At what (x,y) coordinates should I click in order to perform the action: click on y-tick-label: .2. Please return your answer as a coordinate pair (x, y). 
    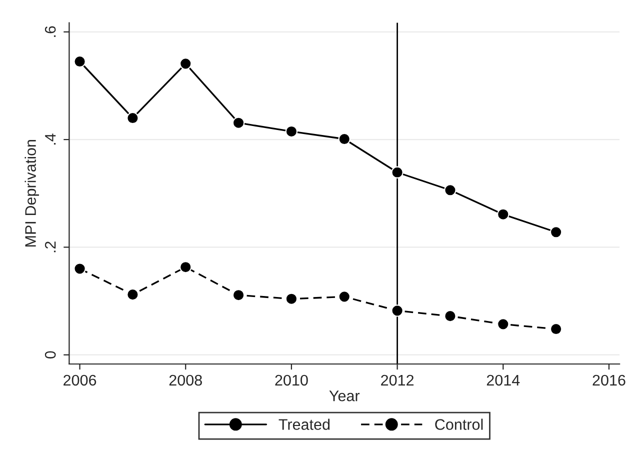
    Looking at the image, I should click on (50, 247).